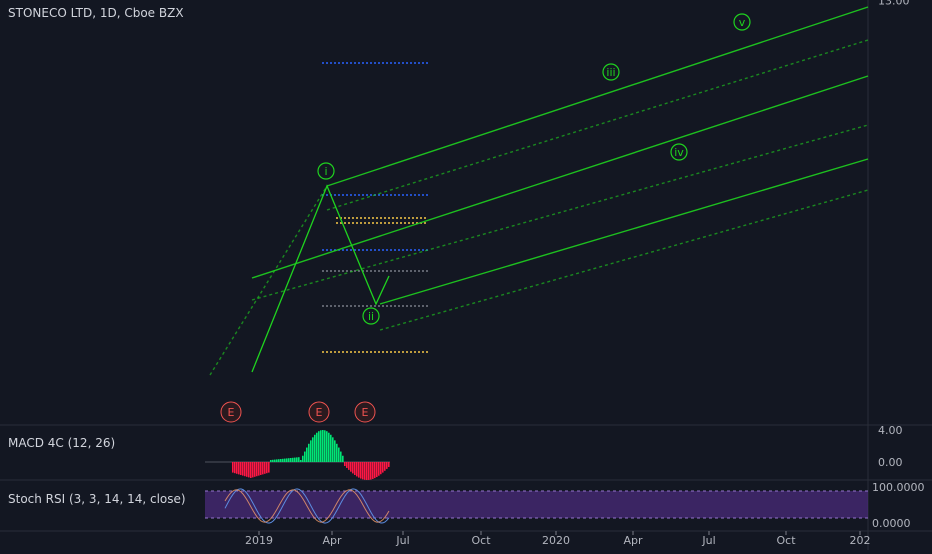 The height and width of the screenshot is (554, 932). What do you see at coordinates (307, 506) in the screenshot?
I see `stoch-k-line` at bounding box center [307, 506].